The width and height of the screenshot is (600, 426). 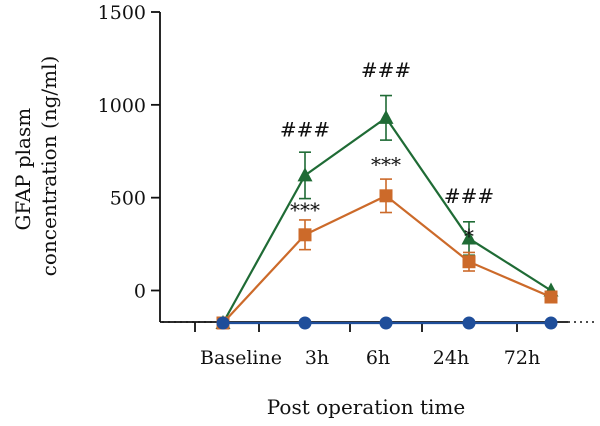 What do you see at coordinates (140, 292) in the screenshot?
I see `y-tick-label: 0` at bounding box center [140, 292].